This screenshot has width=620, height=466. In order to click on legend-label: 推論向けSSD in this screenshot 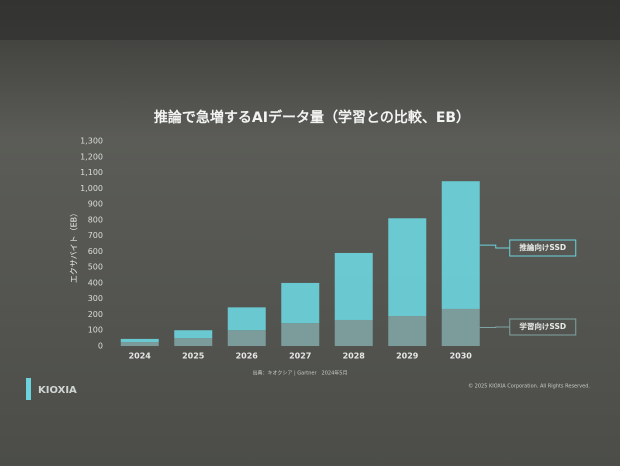, I will do `click(542, 247)`.